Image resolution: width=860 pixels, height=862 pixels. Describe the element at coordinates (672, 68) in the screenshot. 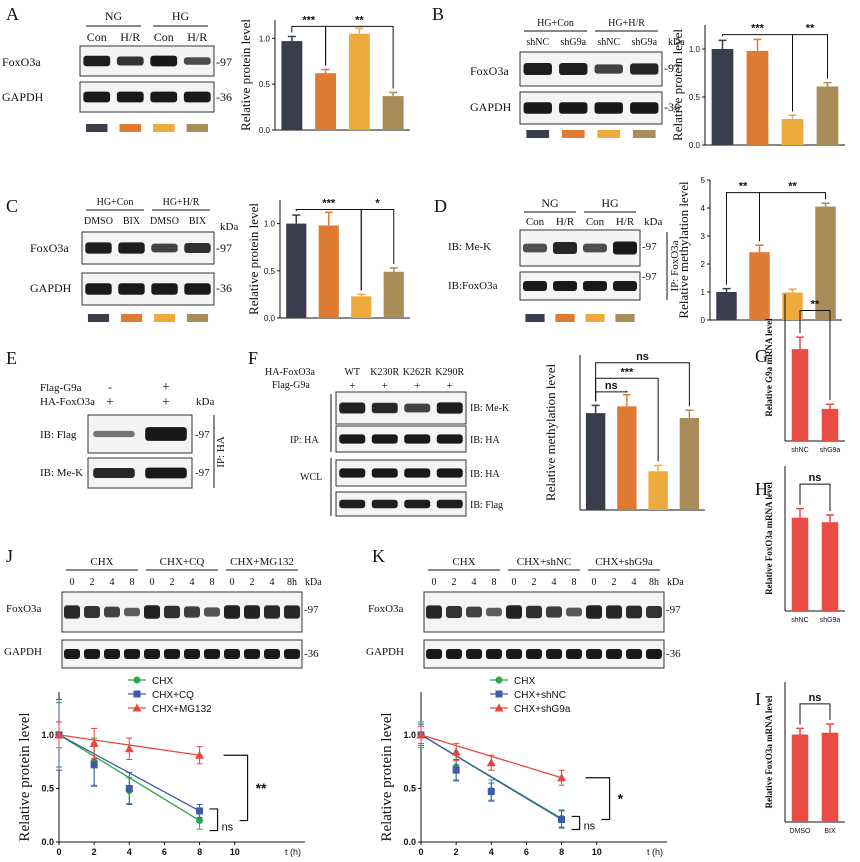

I see `panel-B-mw: -97` at that location.